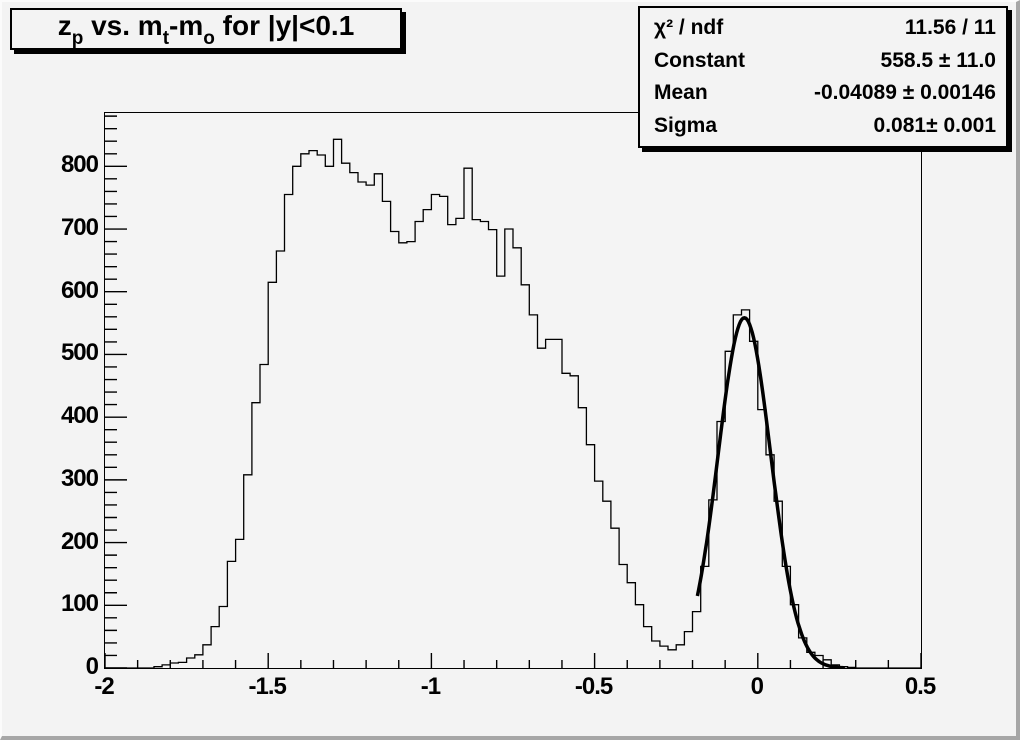 The height and width of the screenshot is (740, 1020). I want to click on x-tick-label-0.5: 0.5, so click(920, 686).